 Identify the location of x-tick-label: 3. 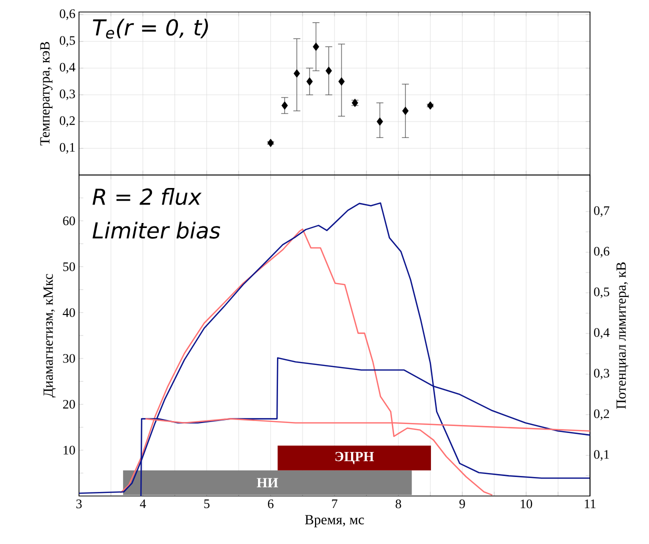
(79, 504).